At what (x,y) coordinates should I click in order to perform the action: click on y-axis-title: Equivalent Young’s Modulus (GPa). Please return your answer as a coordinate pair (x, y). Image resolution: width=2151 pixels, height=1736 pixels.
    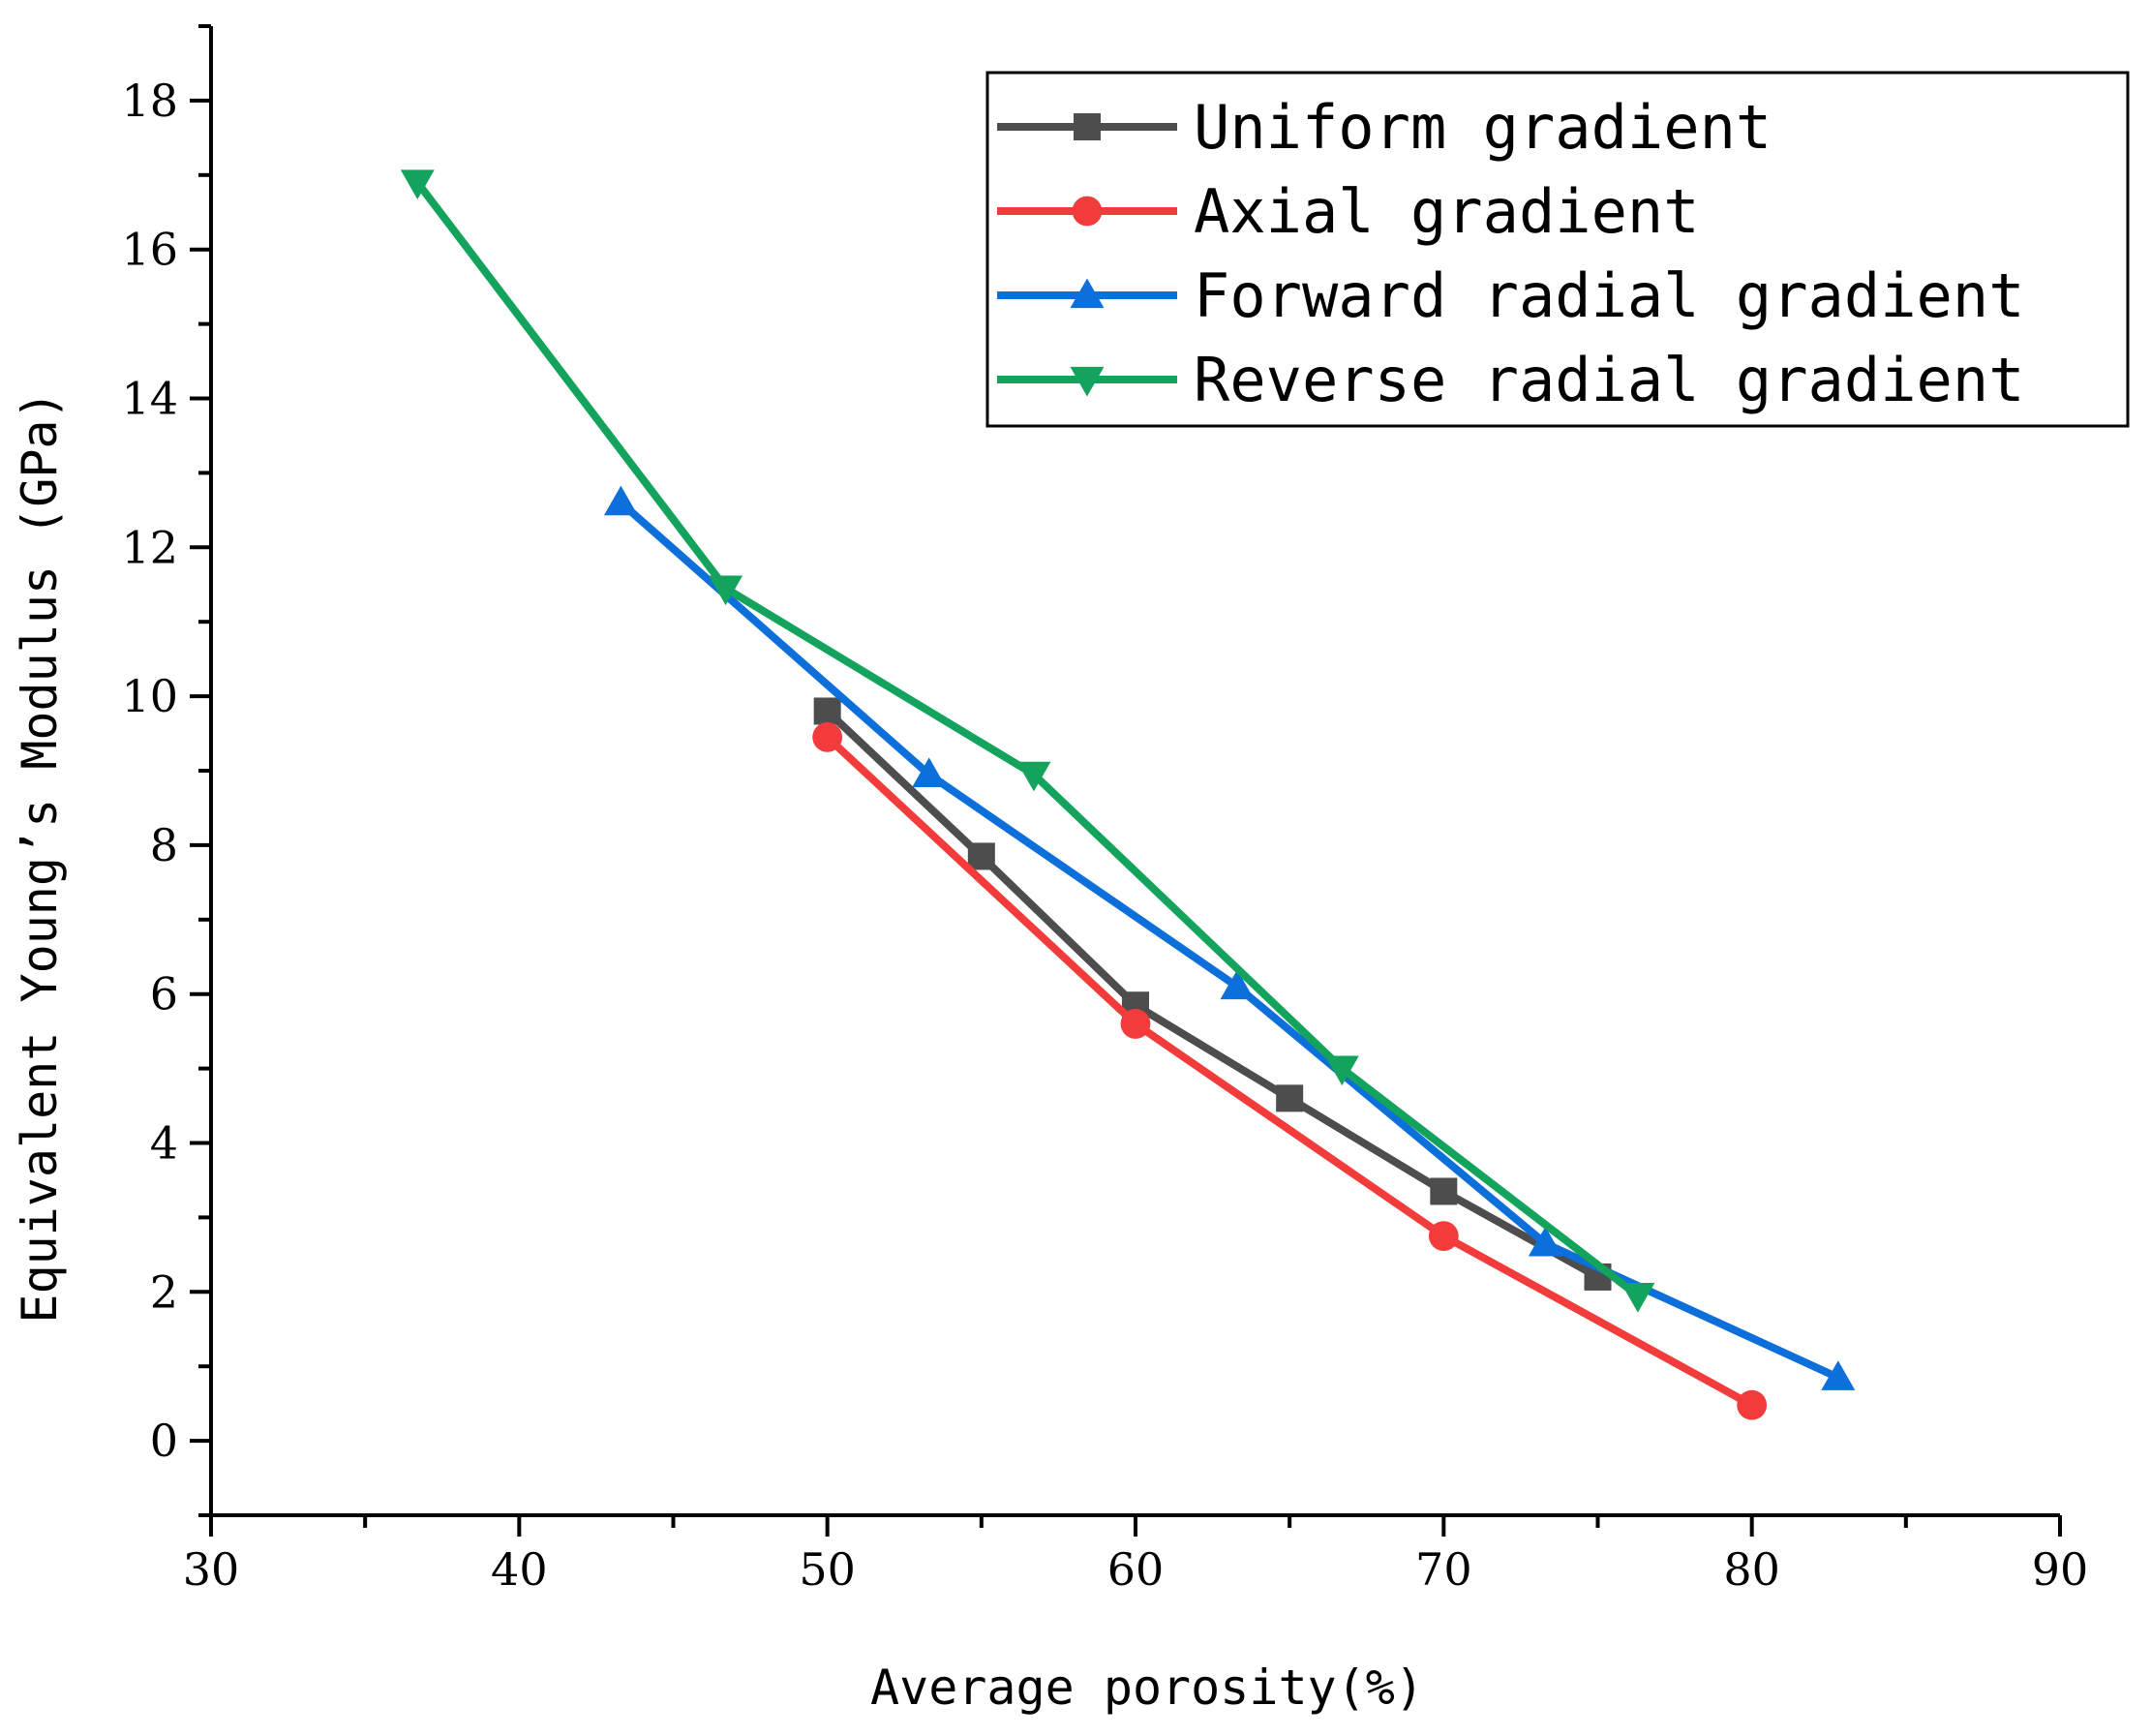
    Looking at the image, I should click on (40, 856).